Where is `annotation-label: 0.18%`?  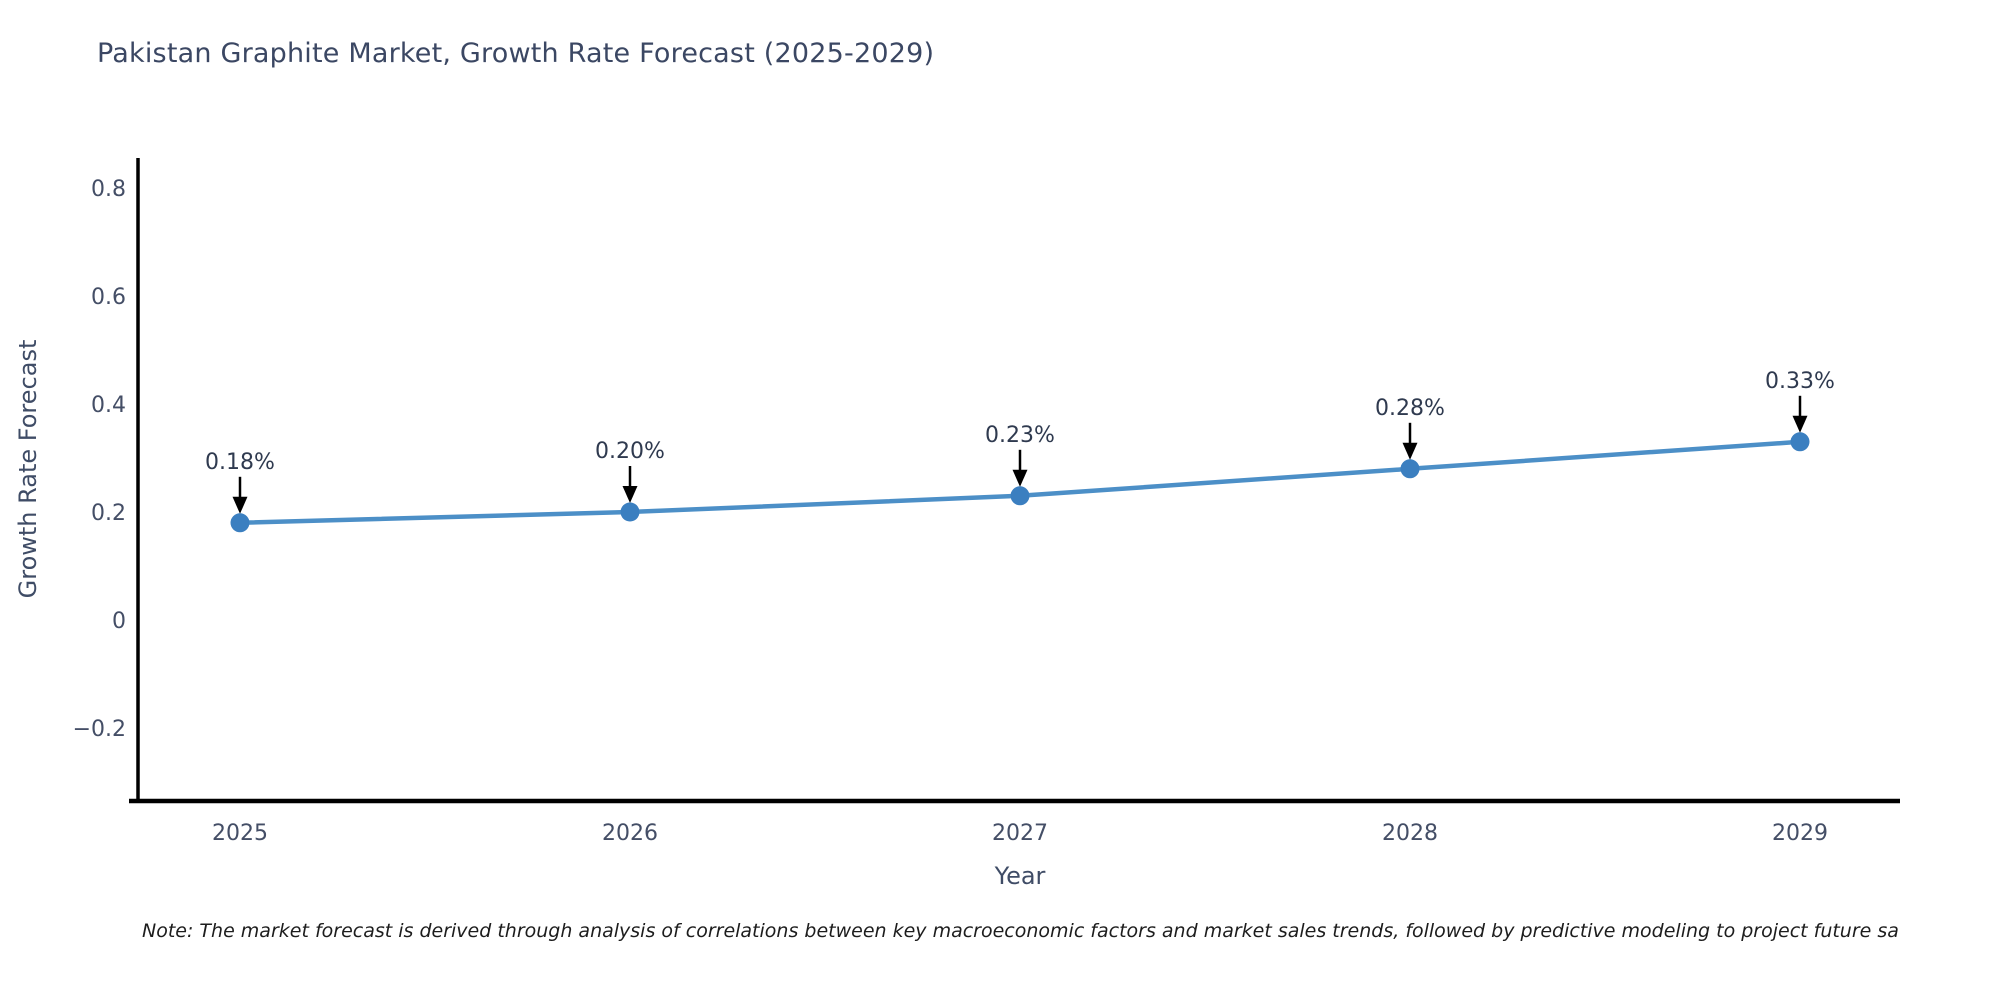
annotation-label: 0.18% is located at coordinates (240, 462).